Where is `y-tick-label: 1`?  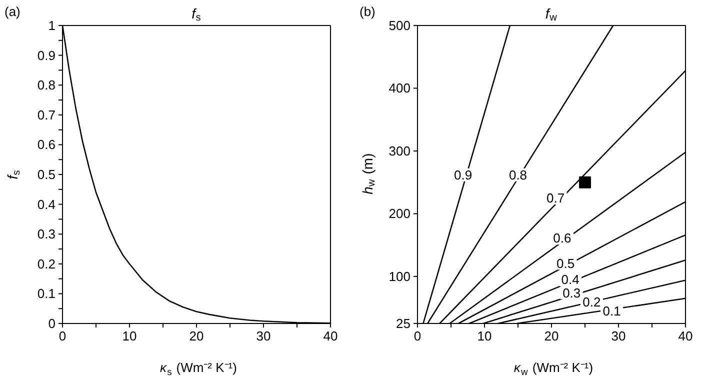
y-tick-label: 1 is located at coordinates (52, 25).